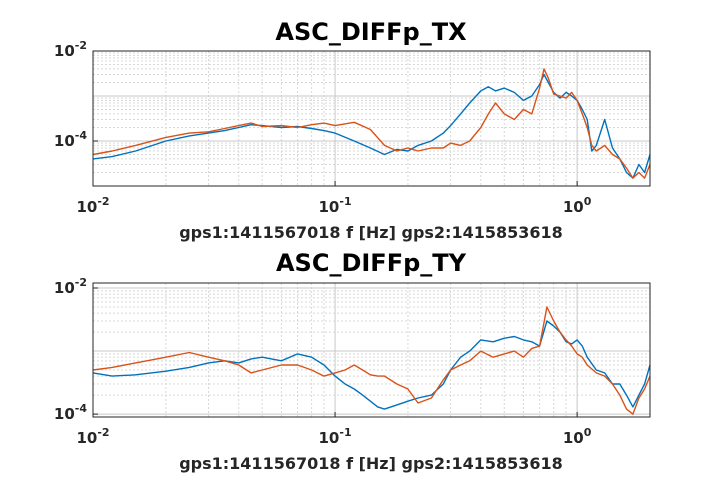 This screenshot has height=486, width=718. What do you see at coordinates (371, 463) in the screenshot?
I see `chart-ty-xlabel: gps1:1411567018 f [Hz] gps2:1415853618` at bounding box center [371, 463].